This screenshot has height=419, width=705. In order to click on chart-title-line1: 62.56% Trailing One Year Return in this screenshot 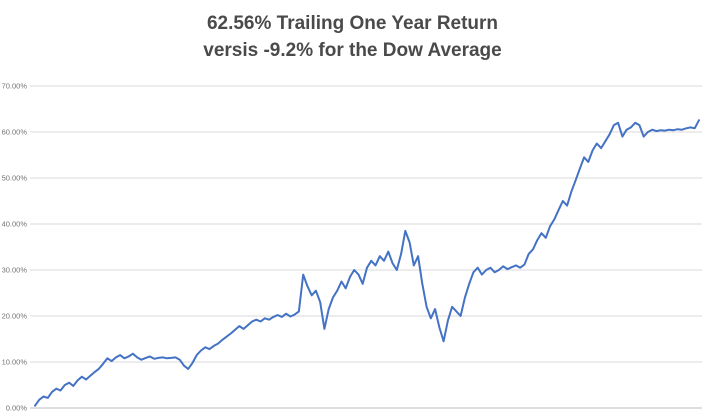, I will do `click(352, 23)`.